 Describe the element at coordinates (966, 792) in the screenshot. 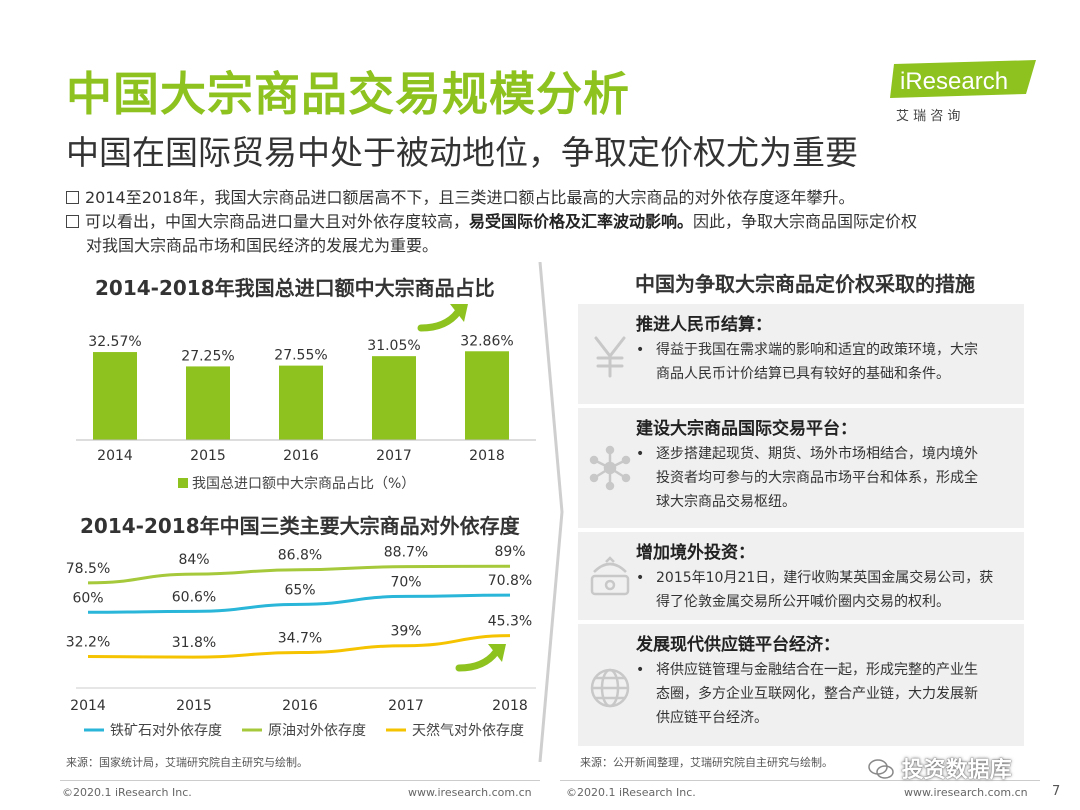

I see `footer-url-right: www.iresearch.com.cn` at that location.